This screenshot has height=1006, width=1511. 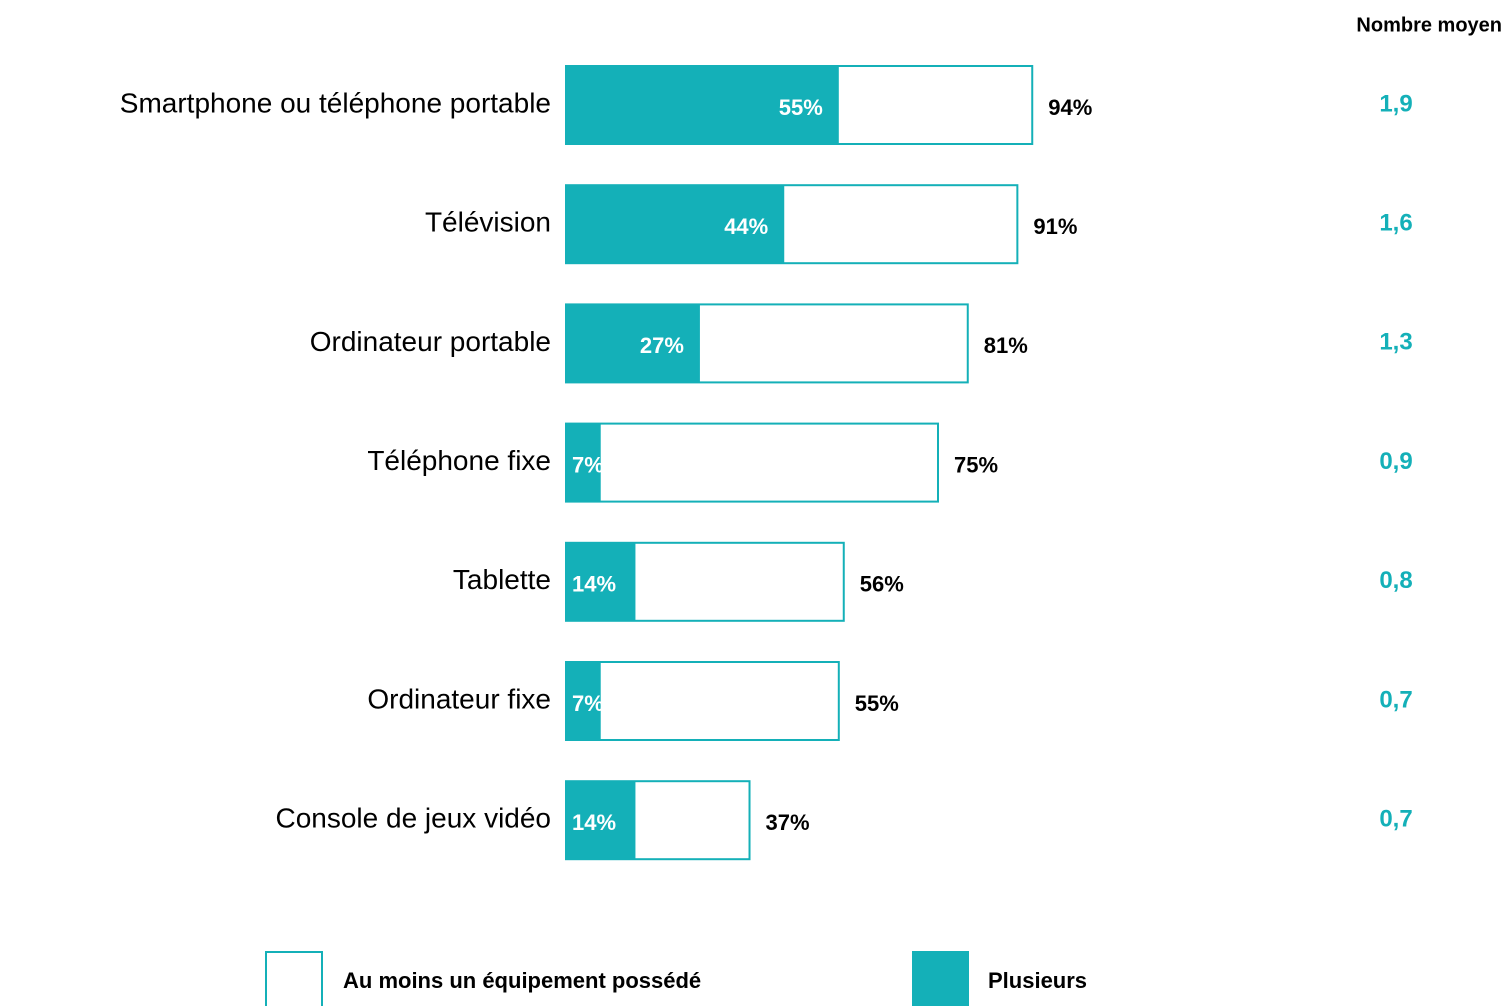 I want to click on category-label: Console de jeux vidéo, so click(x=413, y=818).